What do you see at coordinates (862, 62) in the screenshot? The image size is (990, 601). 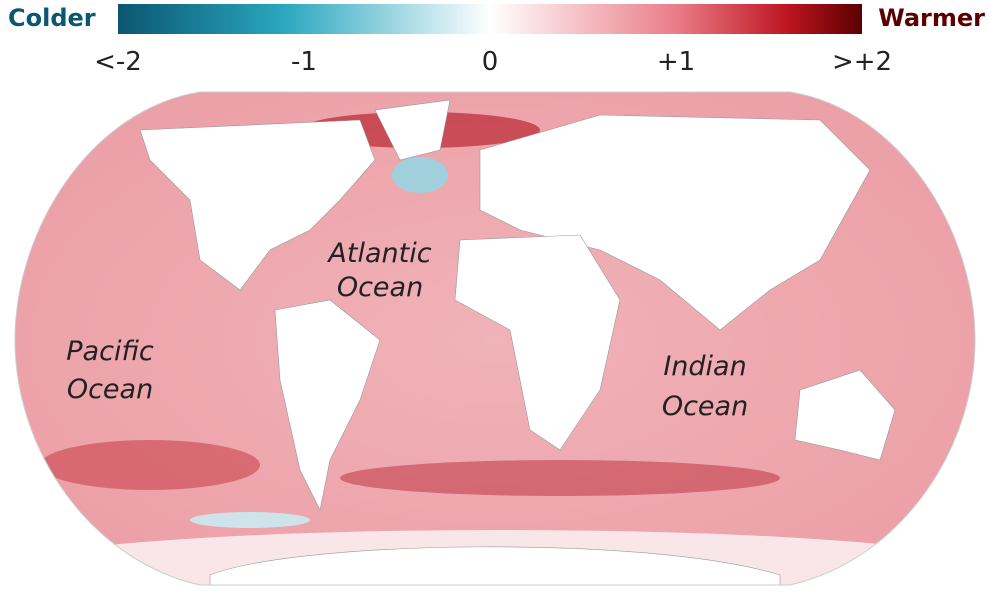 I see `legend-tick-label: >+2` at bounding box center [862, 62].